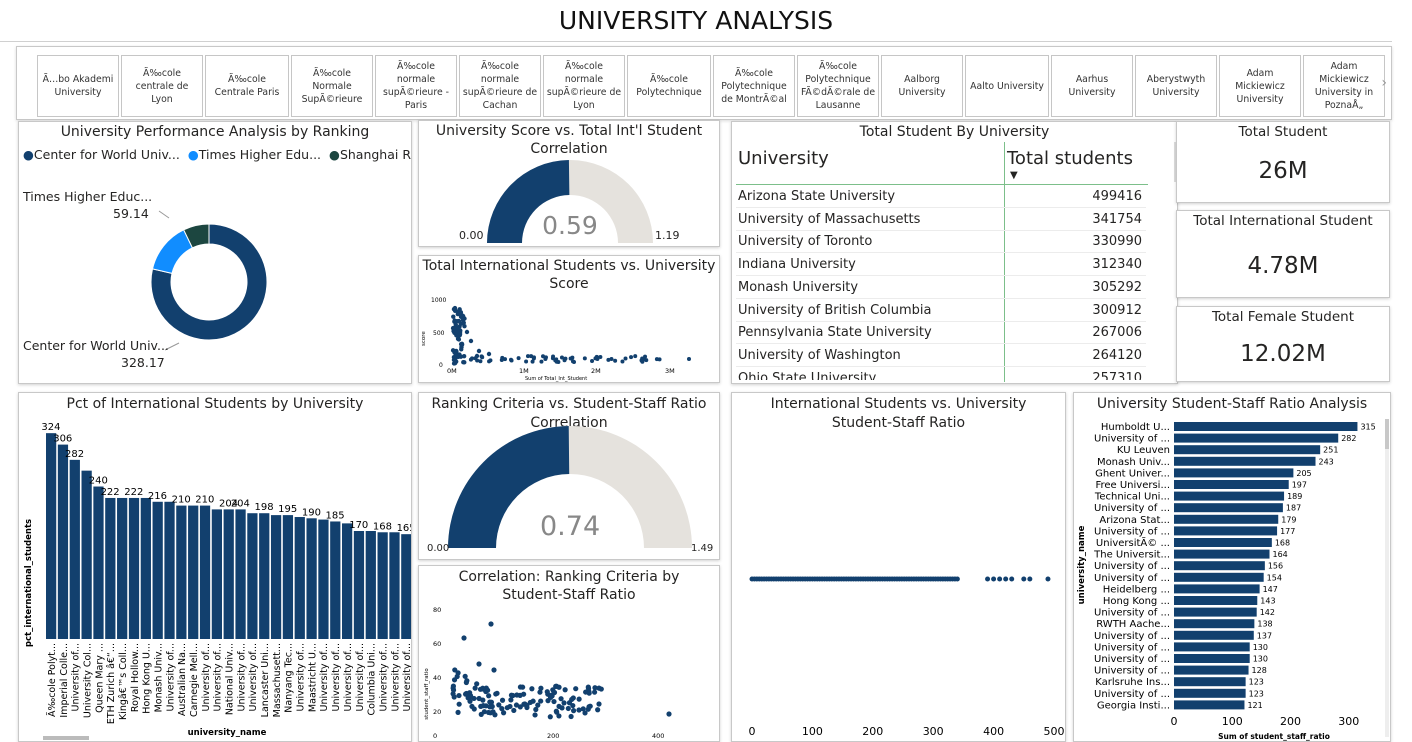 The width and height of the screenshot is (1412, 742). What do you see at coordinates (569, 149) in the screenshot?
I see `gauge1-title-line2: Correlation` at bounding box center [569, 149].